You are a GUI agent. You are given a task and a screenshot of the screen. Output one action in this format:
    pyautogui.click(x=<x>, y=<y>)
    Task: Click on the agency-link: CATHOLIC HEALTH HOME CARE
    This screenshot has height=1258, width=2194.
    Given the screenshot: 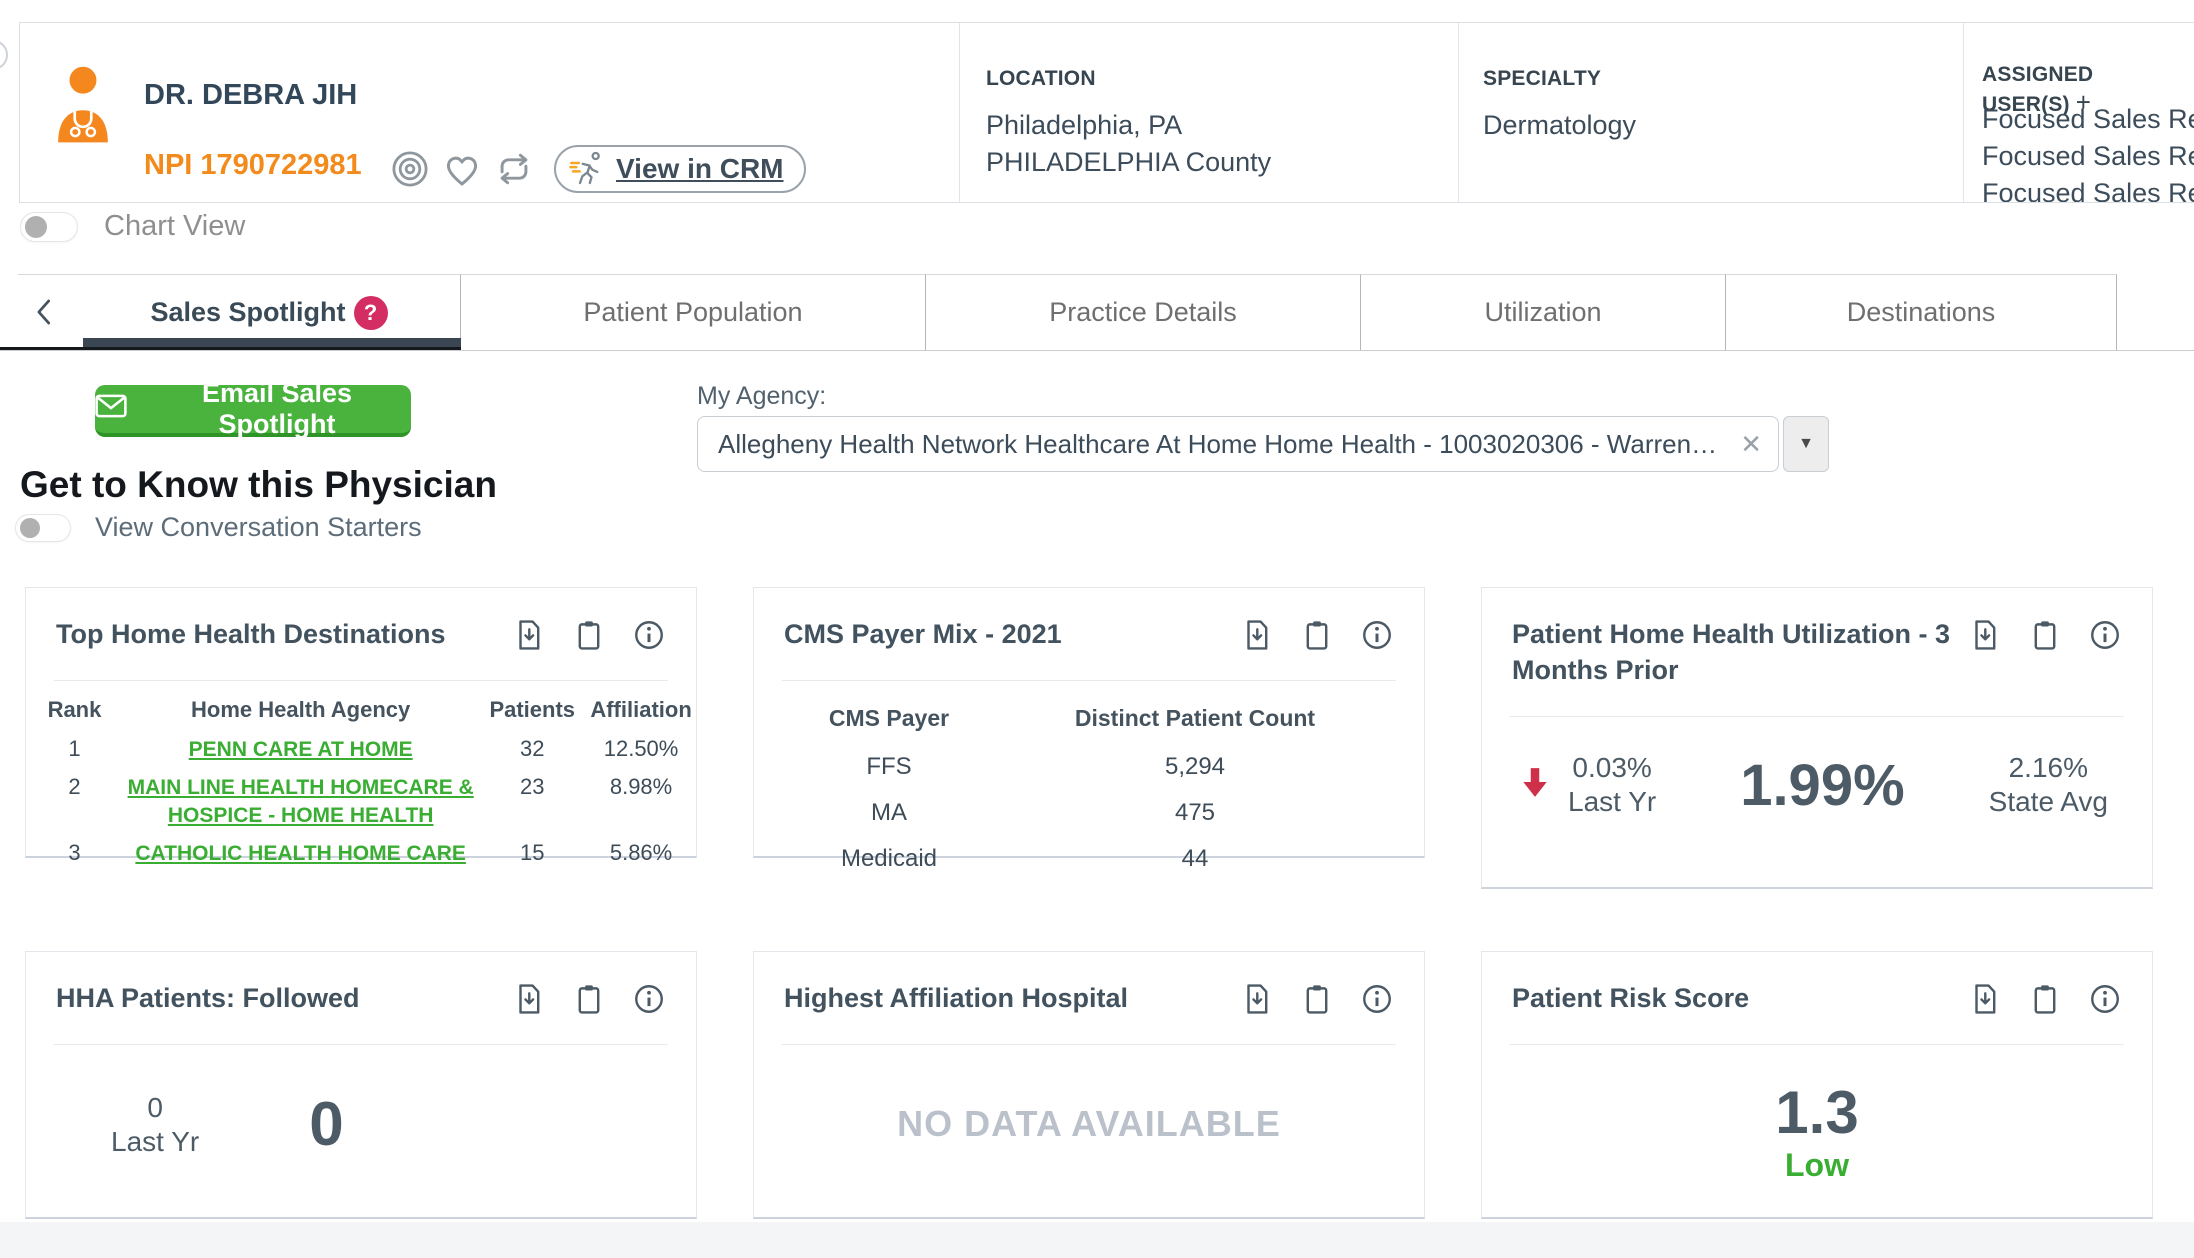 What is the action you would take?
    pyautogui.click(x=300, y=853)
    